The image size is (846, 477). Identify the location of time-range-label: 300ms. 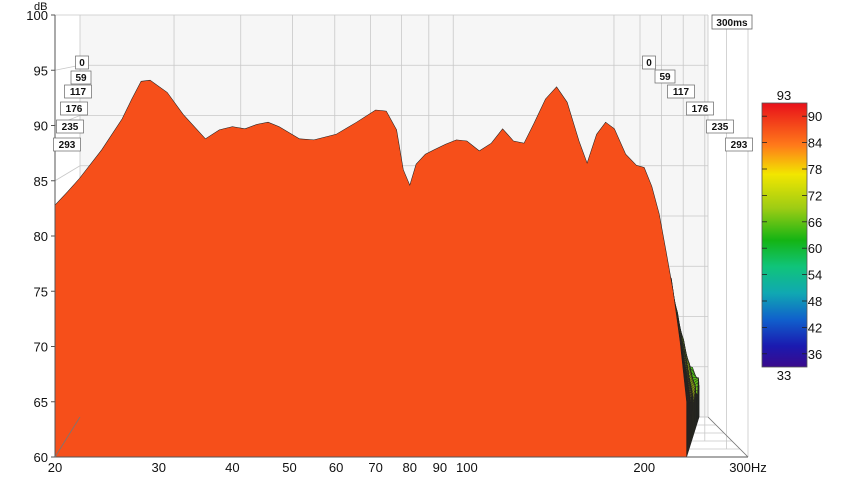
(732, 23).